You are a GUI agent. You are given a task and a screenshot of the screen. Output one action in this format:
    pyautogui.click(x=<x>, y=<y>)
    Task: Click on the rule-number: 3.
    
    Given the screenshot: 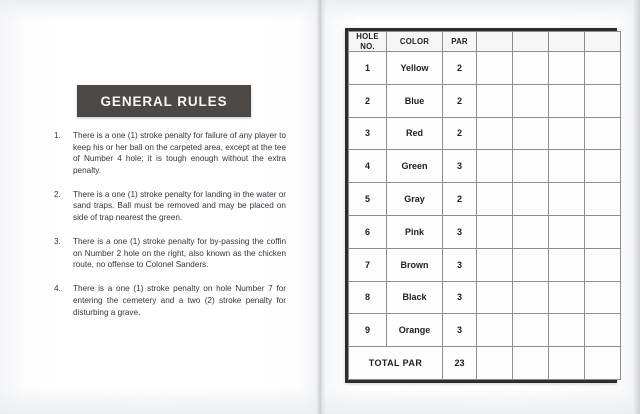 What is the action you would take?
    pyautogui.click(x=57, y=242)
    